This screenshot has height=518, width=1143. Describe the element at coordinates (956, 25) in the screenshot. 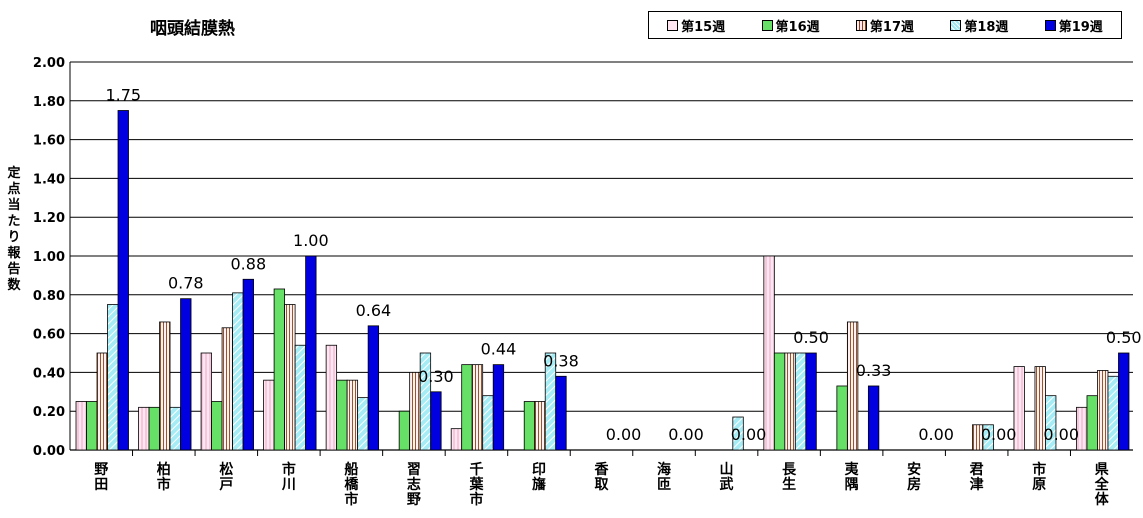

I see `legend-swatch-week18` at that location.